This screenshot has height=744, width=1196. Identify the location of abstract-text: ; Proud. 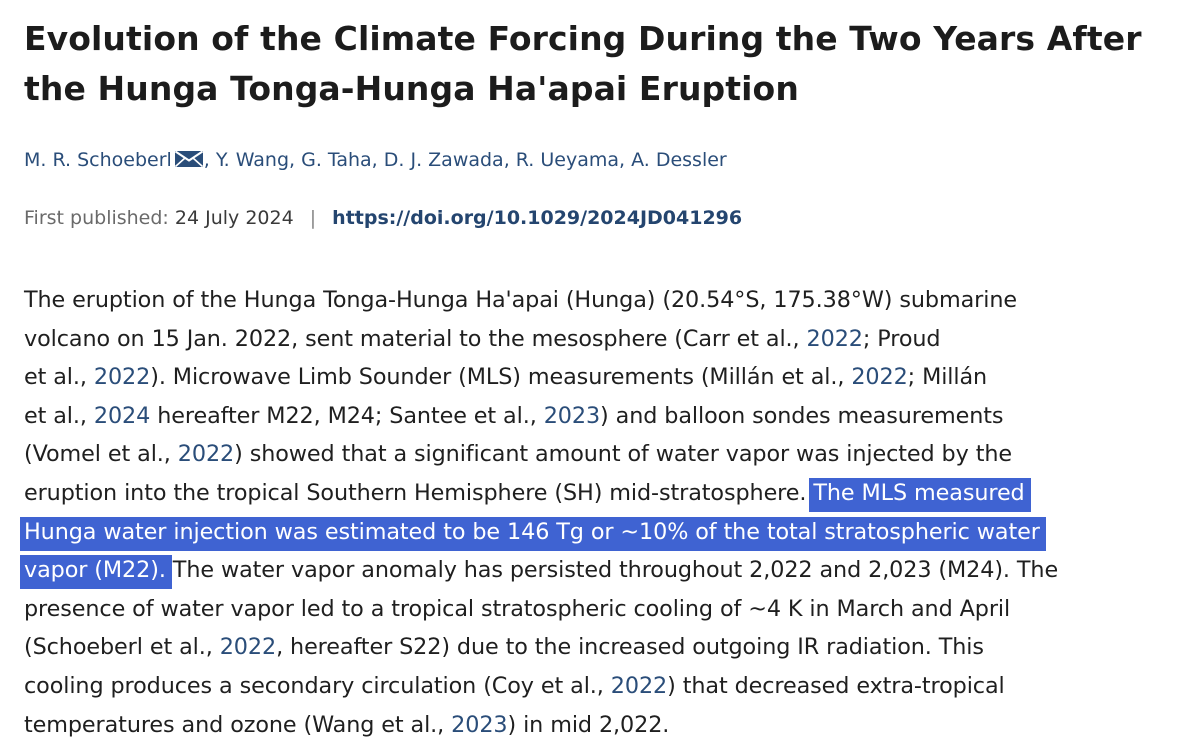
(901, 338).